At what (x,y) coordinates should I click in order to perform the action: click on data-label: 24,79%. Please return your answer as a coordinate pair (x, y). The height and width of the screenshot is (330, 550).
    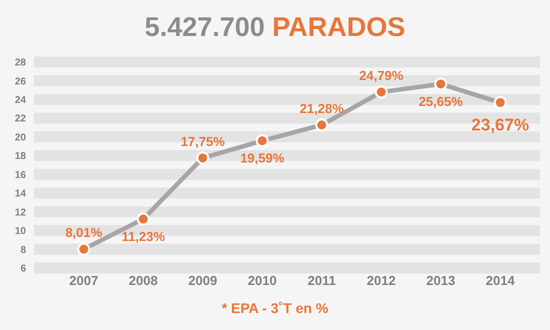
    Looking at the image, I should click on (381, 76).